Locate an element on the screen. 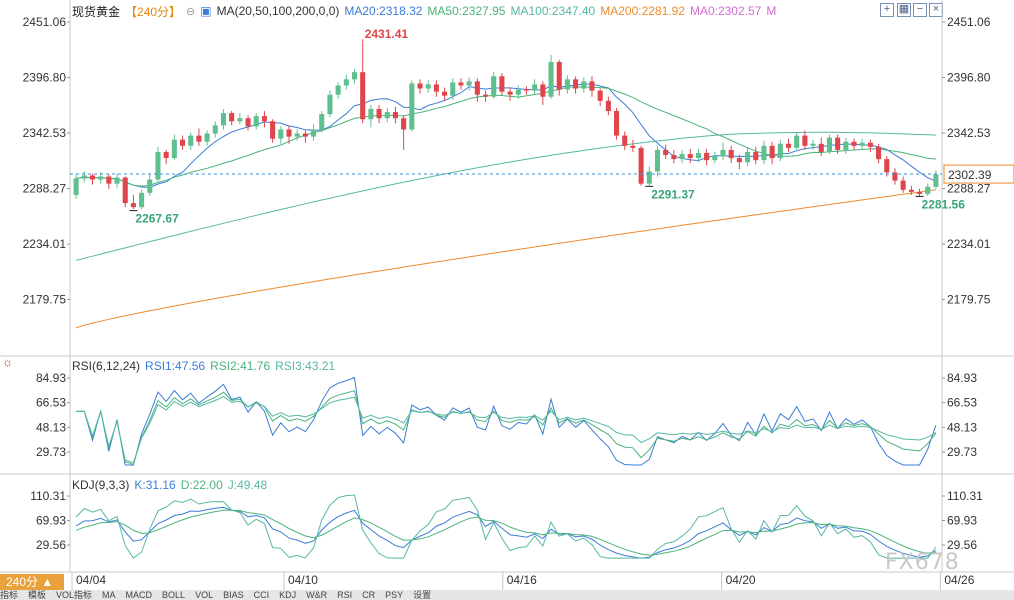 This screenshot has width=1014, height=600. period-button: 240分 ▲ is located at coordinates (32, 582).